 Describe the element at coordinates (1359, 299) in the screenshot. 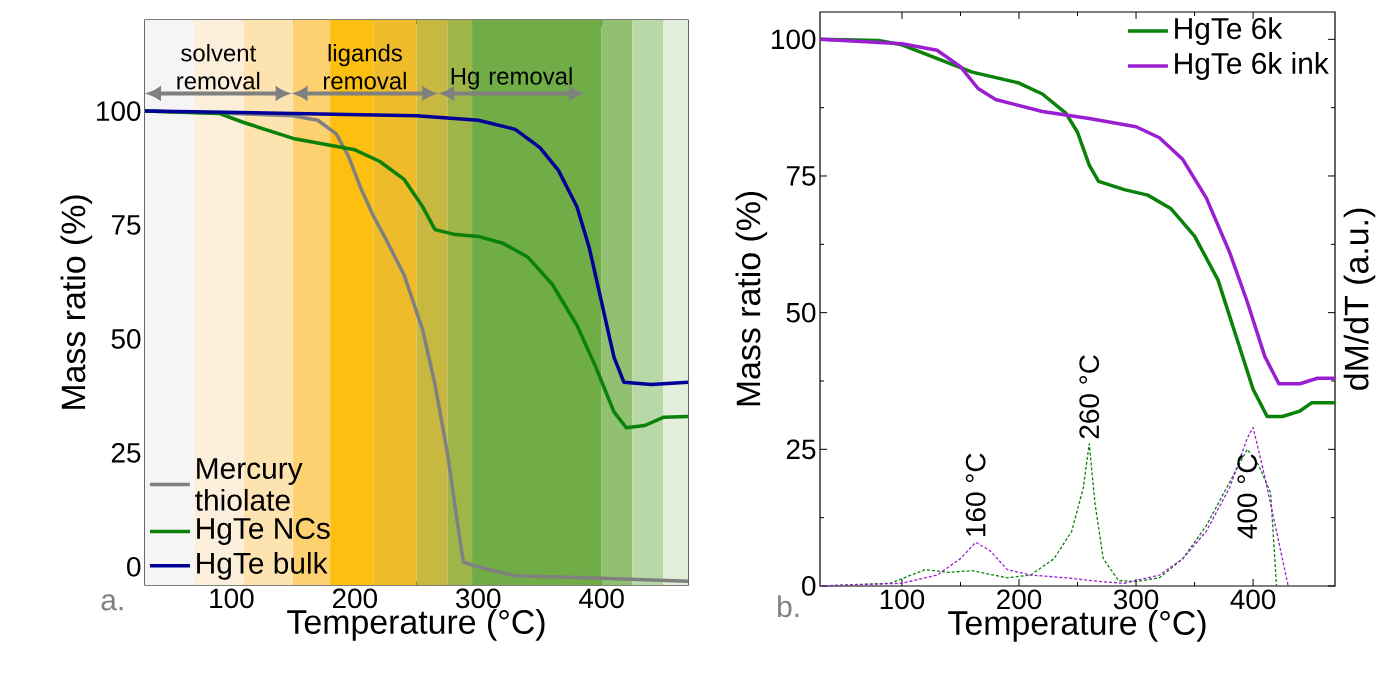

I see `y2-axis-title: dM/dT (a.u.)` at that location.